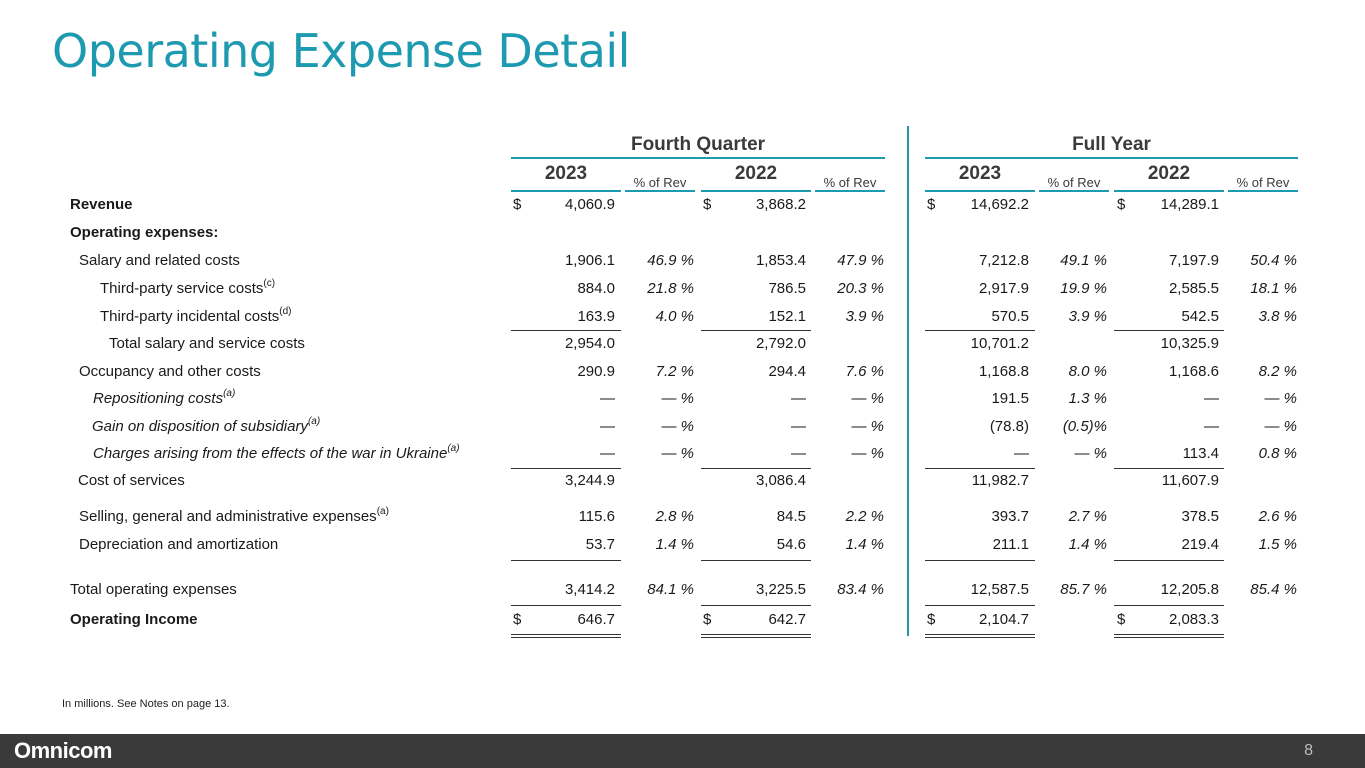  I want to click on pct-rev-cell: 1.5 %, so click(1277, 544).